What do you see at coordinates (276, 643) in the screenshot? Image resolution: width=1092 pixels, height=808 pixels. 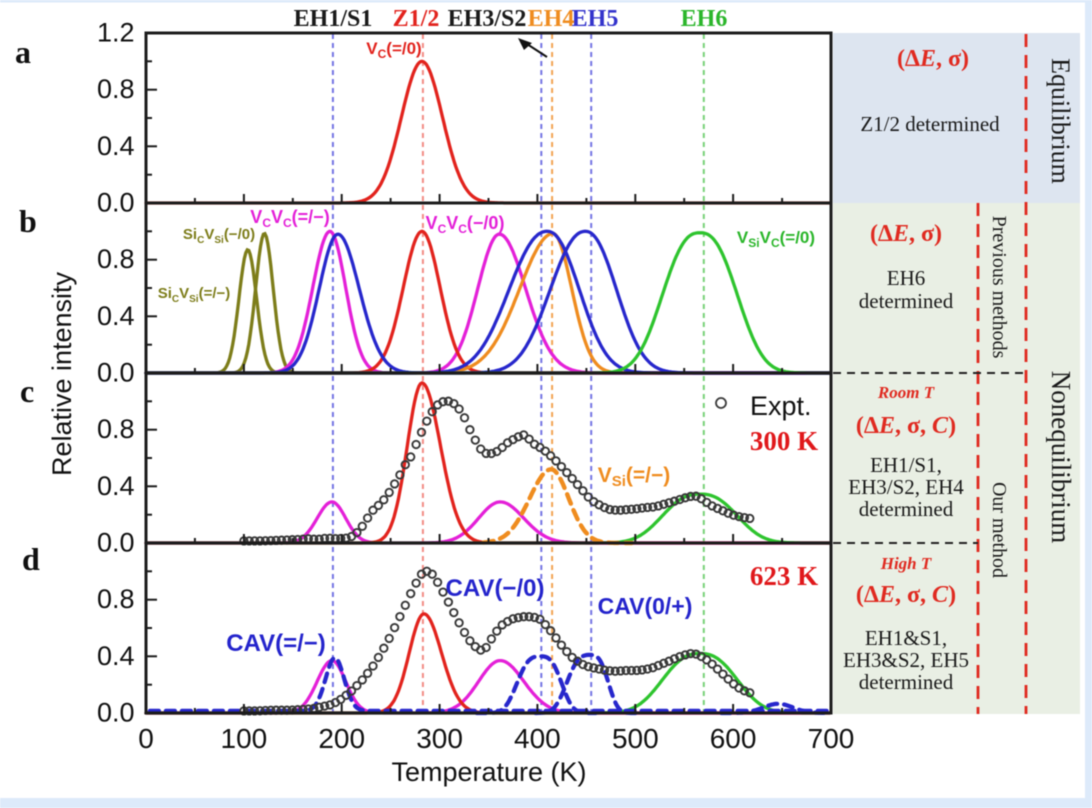 I see `svg-text: CAV(=/−)` at bounding box center [276, 643].